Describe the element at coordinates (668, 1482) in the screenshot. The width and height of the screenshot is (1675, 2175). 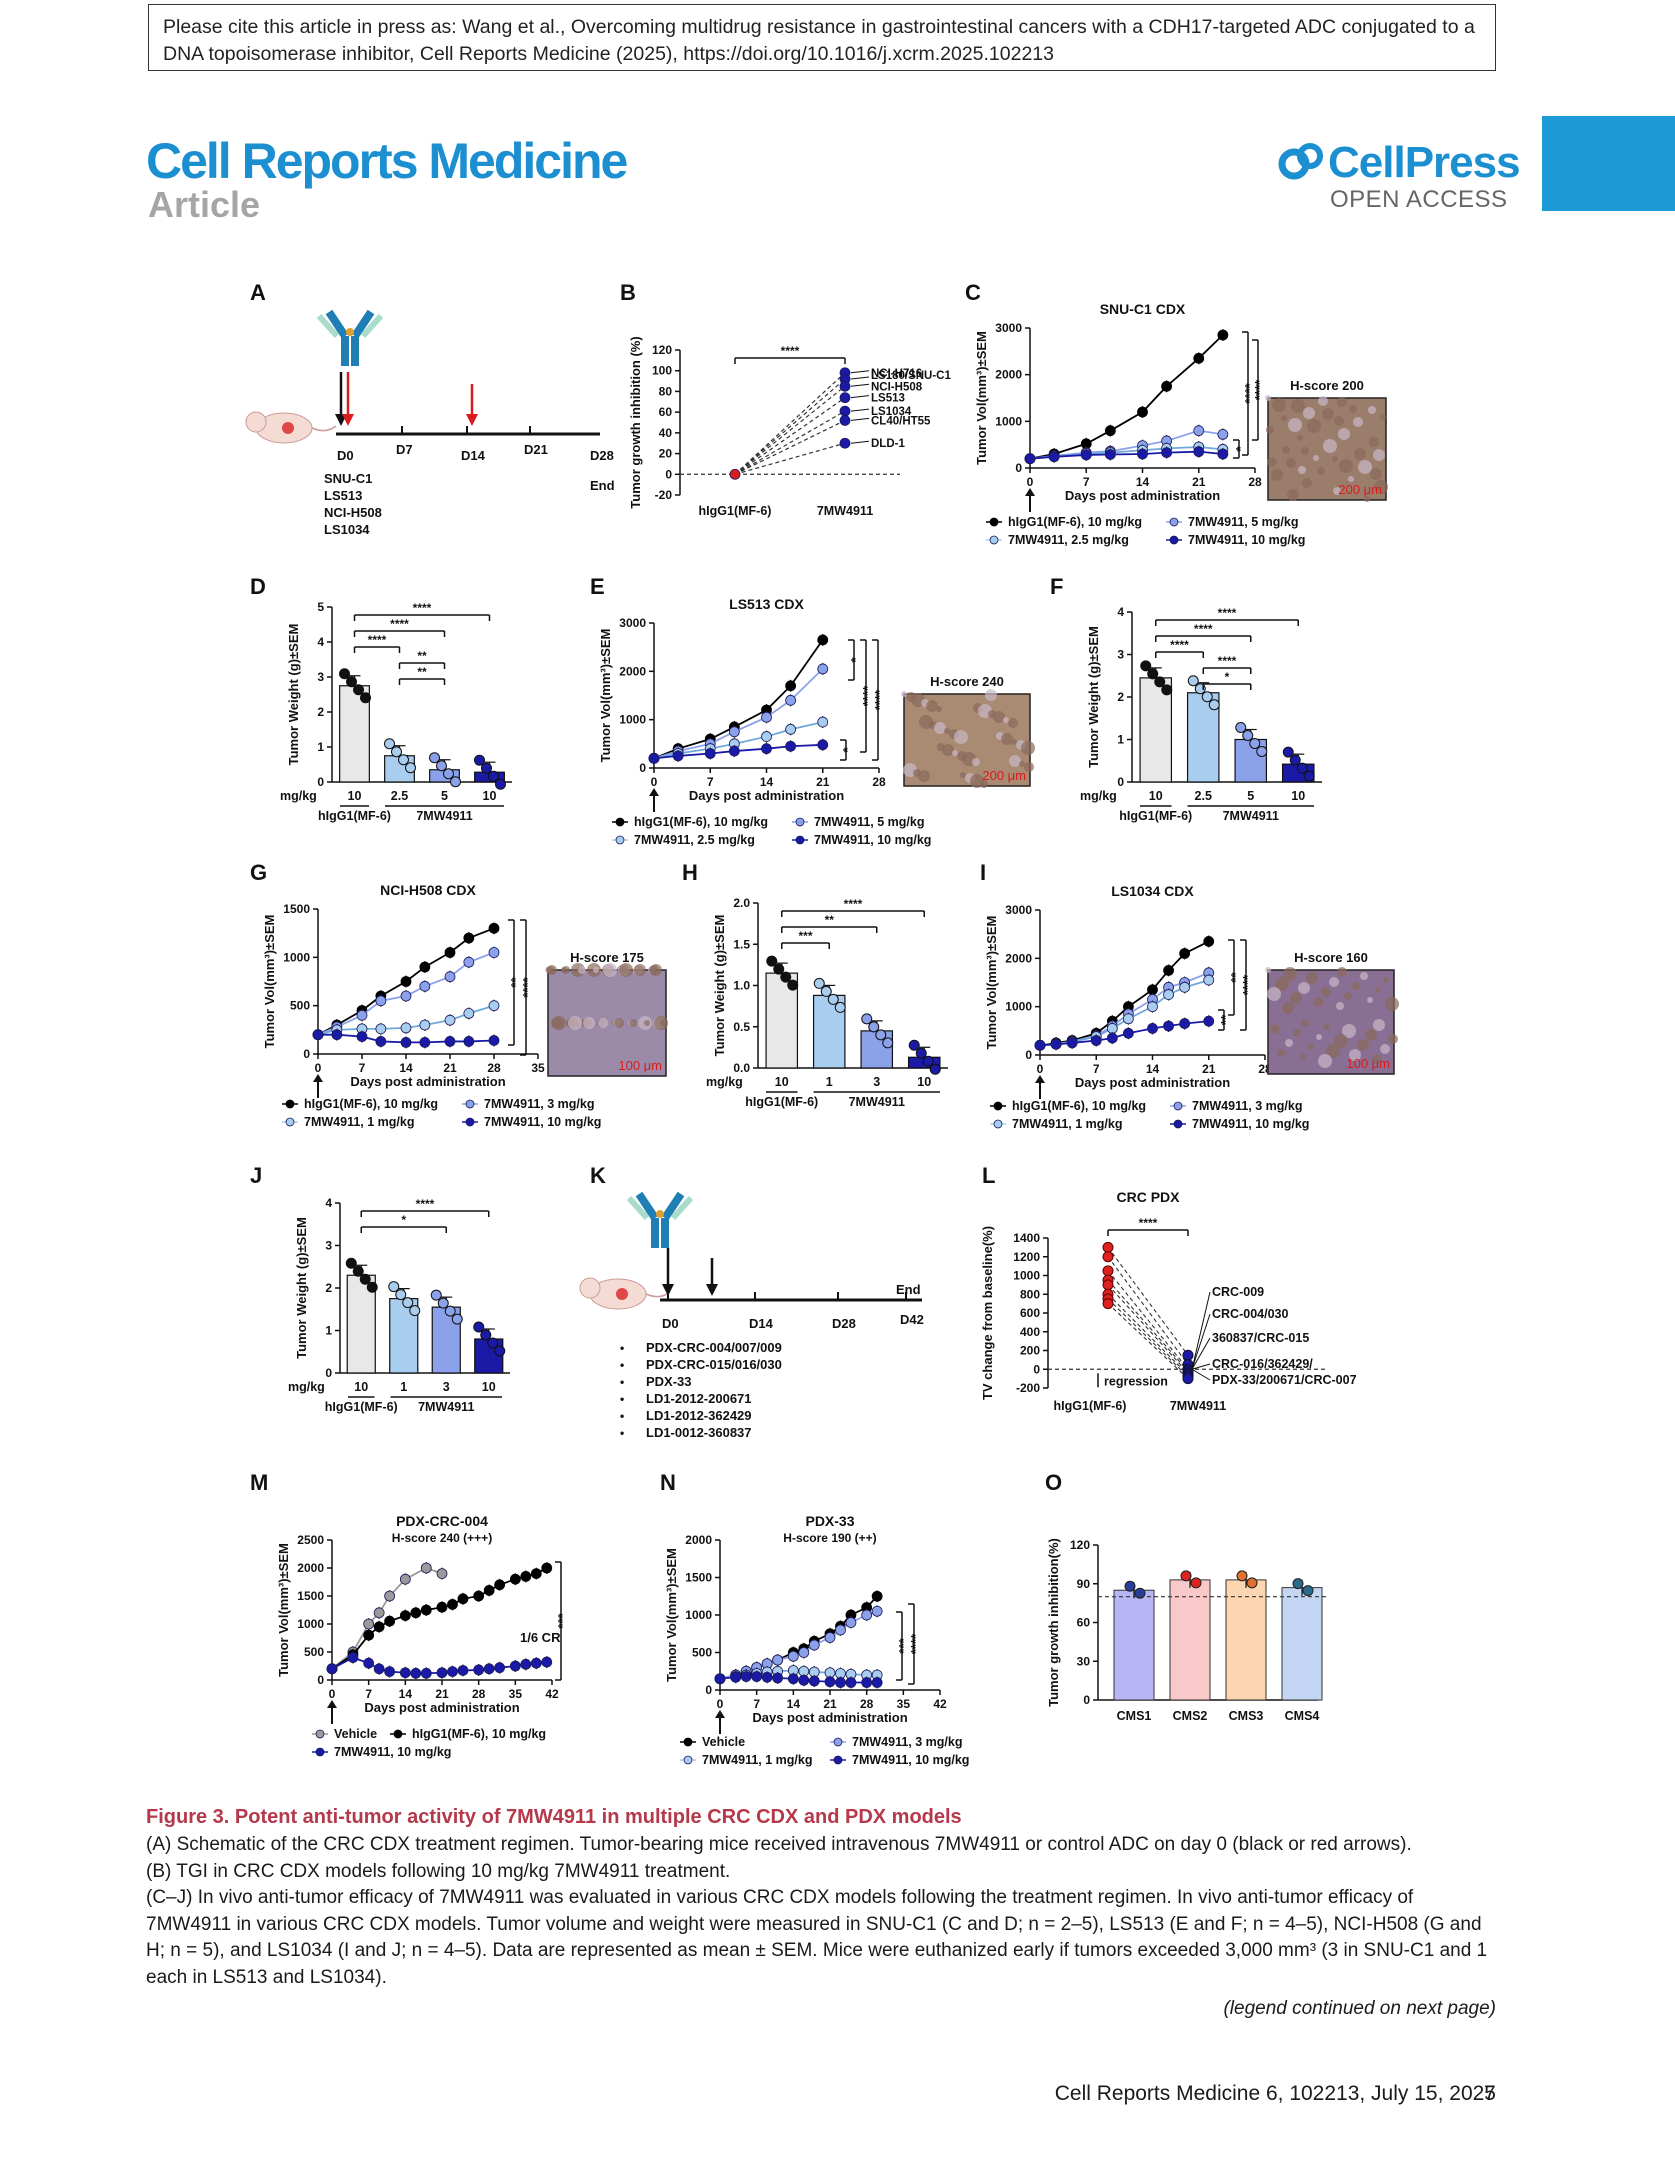
I see `panel-letter-N: N` at that location.